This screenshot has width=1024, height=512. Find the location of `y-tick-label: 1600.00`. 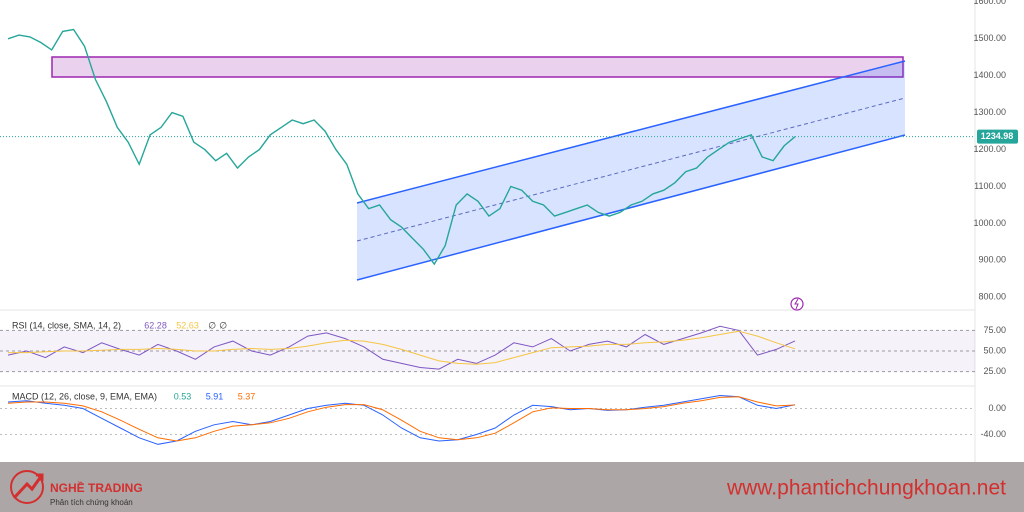

y-tick-label: 1600.00 is located at coordinates (989, 3).